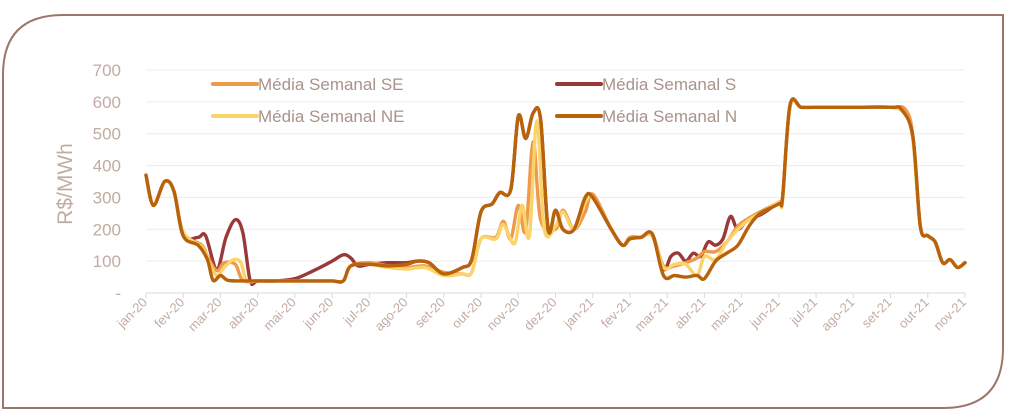 The width and height of the screenshot is (1024, 415). I want to click on x-tick-label: mai-20, so click(279, 314).